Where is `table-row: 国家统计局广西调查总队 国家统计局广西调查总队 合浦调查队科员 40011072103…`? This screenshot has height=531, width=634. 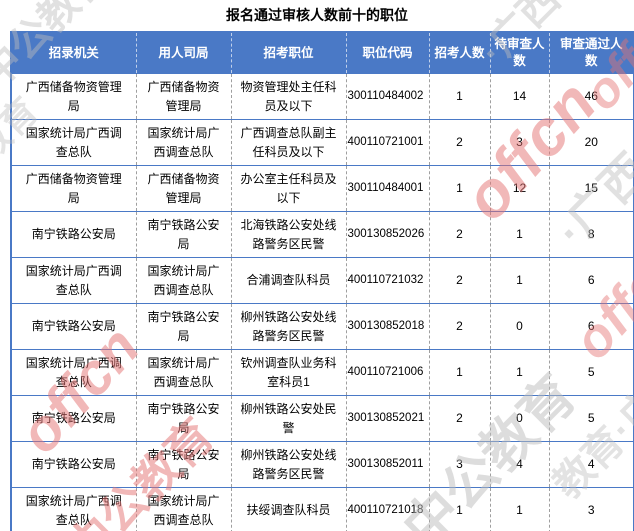 table-row: 国家统计局广西调查总队 国家统计局广西调查总队 合浦调查队科员 40011072103… is located at coordinates (322, 280).